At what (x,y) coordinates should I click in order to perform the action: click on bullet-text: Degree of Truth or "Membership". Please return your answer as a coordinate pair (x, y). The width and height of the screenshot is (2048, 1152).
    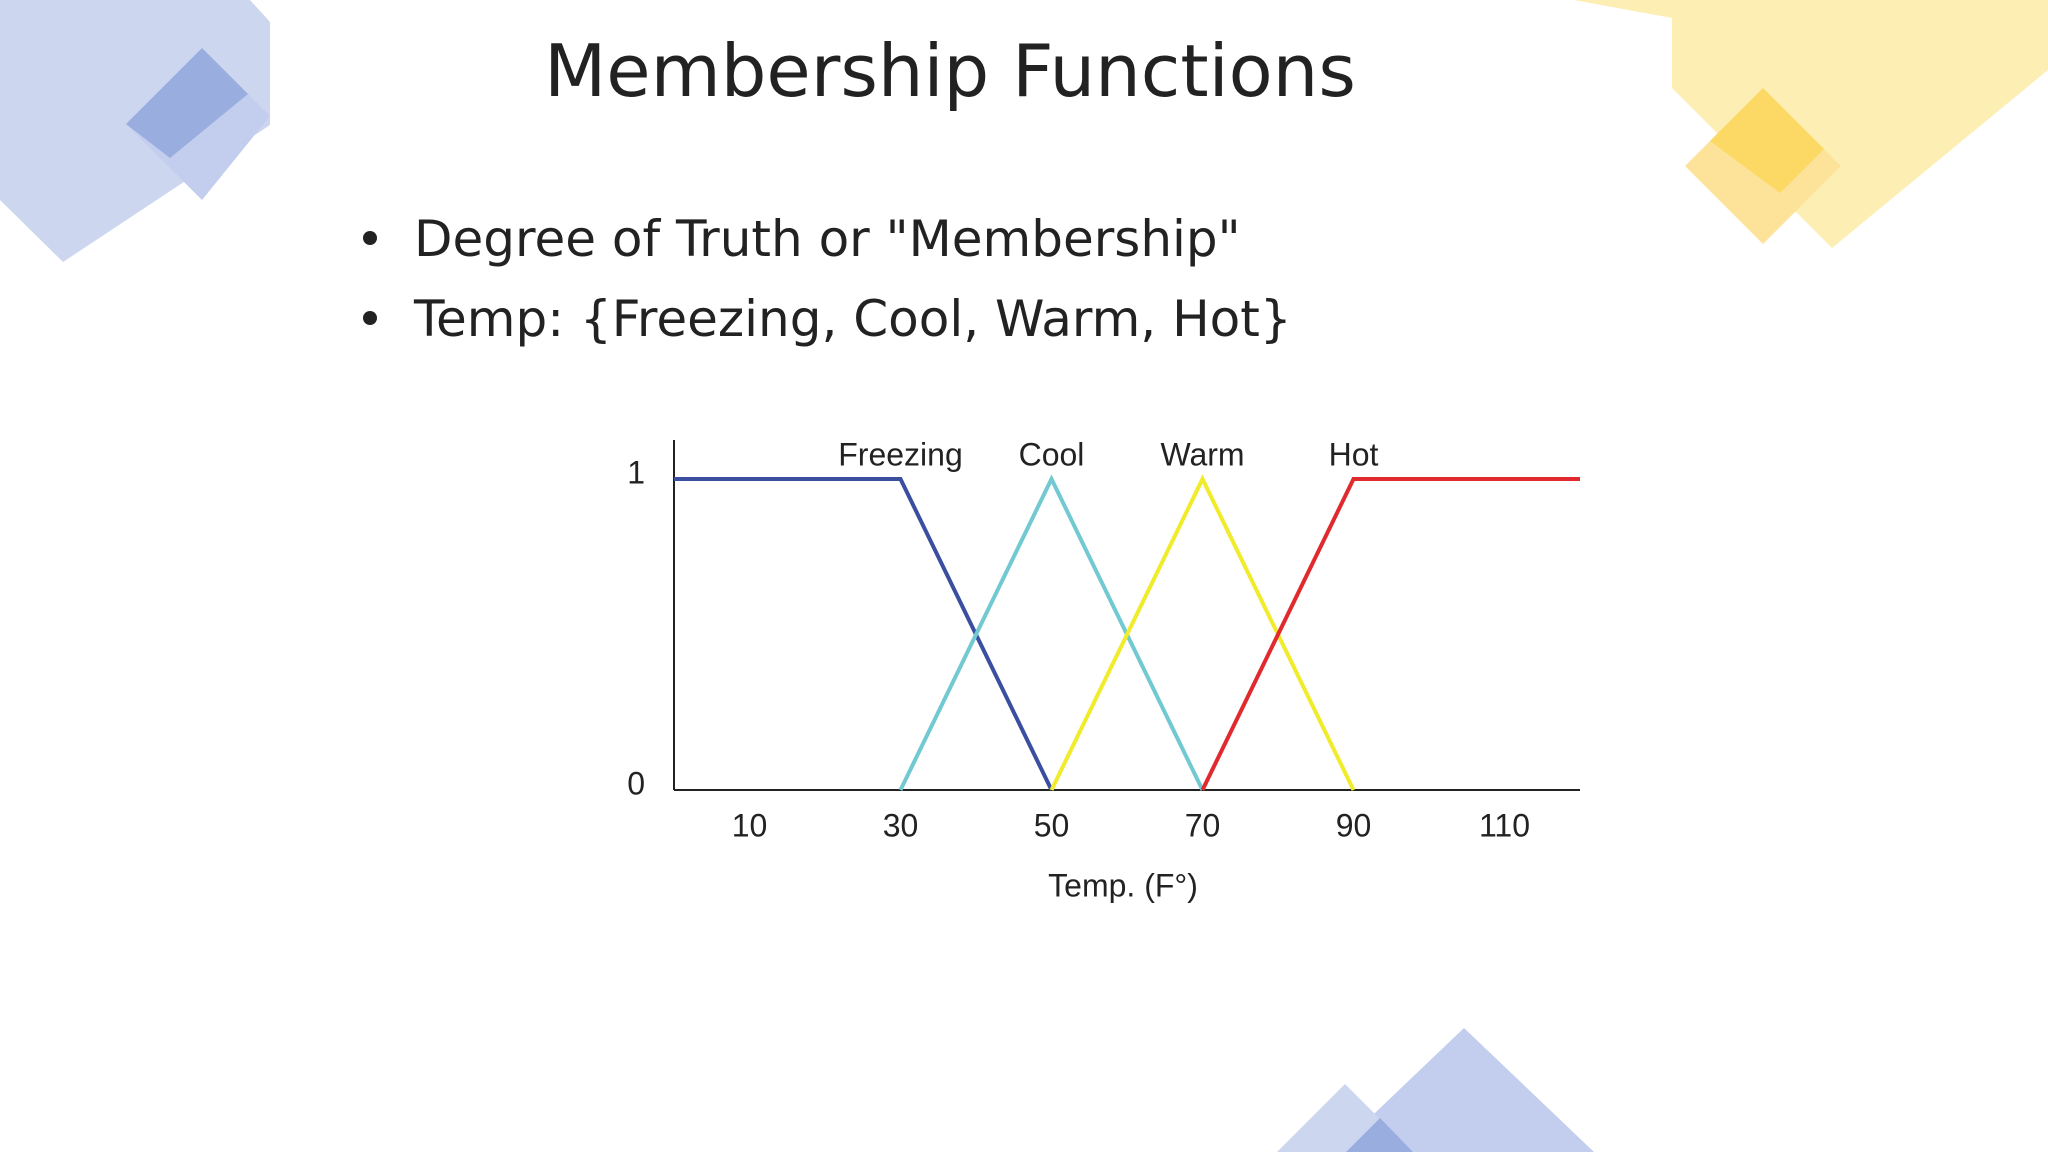
    Looking at the image, I should click on (827, 239).